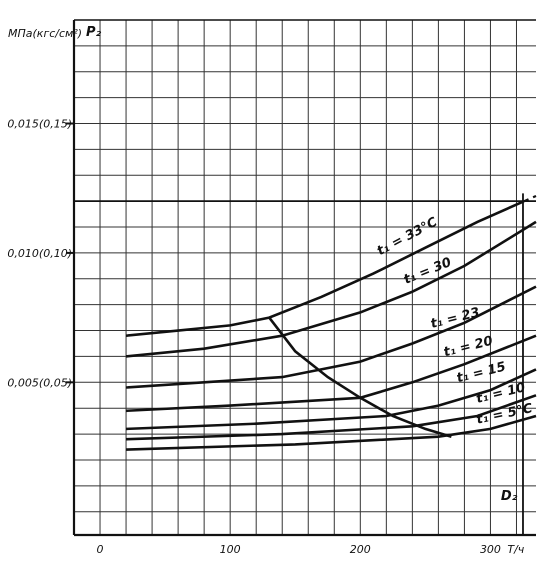 This screenshot has width=546, height=562. Describe the element at coordinates (360, 549) in the screenshot. I see `x-tick-label: 200` at that location.